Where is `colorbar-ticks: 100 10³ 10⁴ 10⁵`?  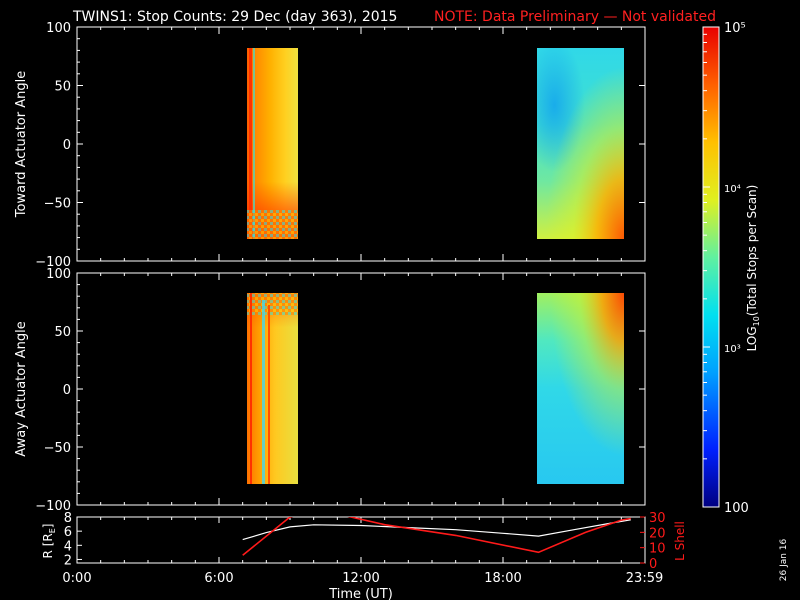 colorbar-ticks: 100 10³ 10⁴ 10⁵ is located at coordinates (726, 268).